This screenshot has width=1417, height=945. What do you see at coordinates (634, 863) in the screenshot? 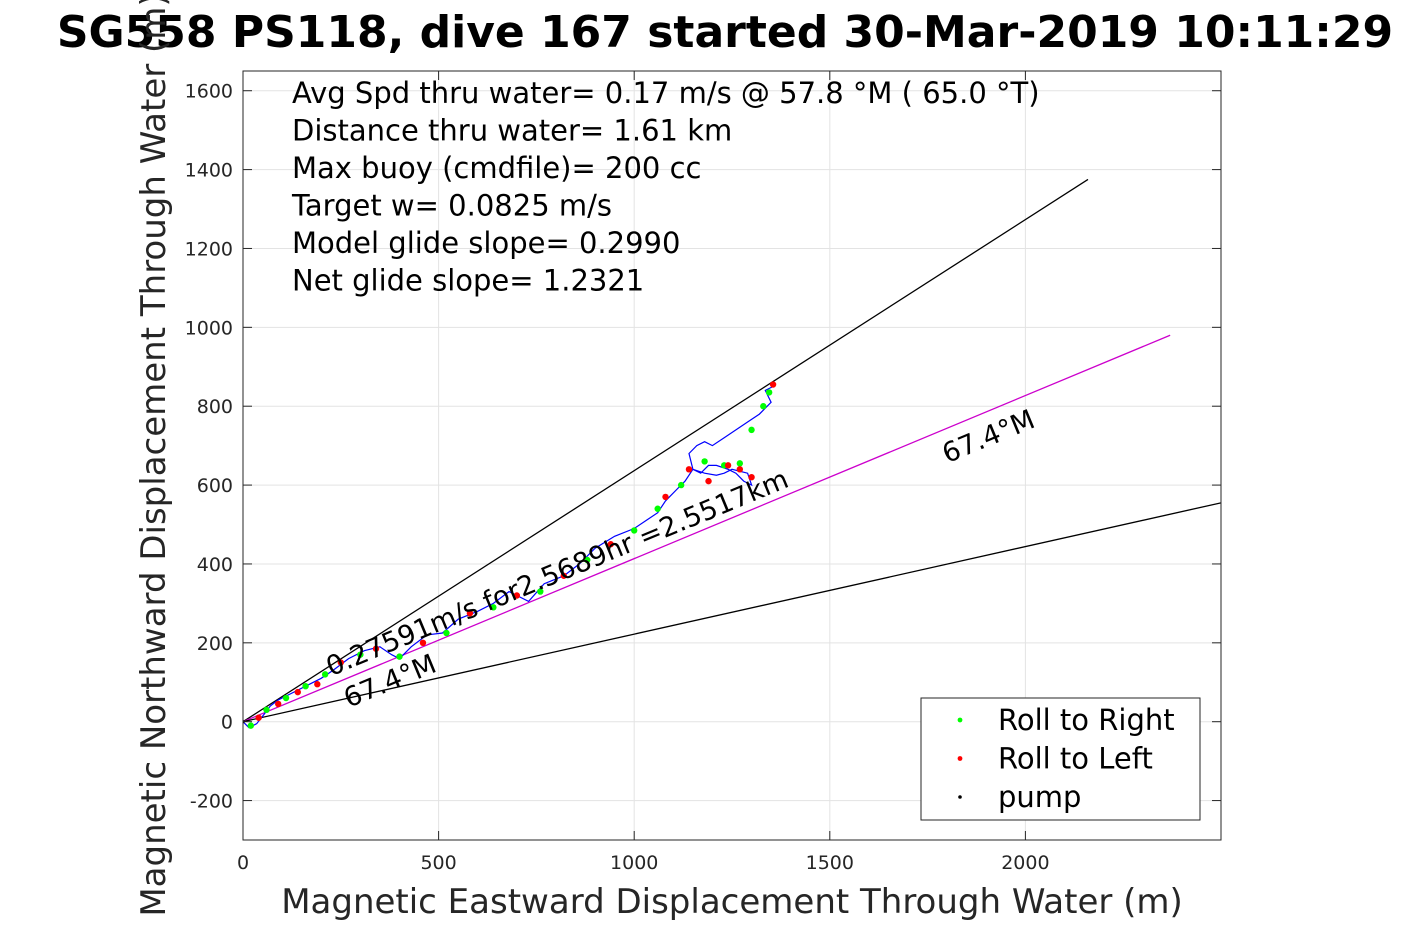
I see `x-tick-label: 1000` at bounding box center [634, 863].